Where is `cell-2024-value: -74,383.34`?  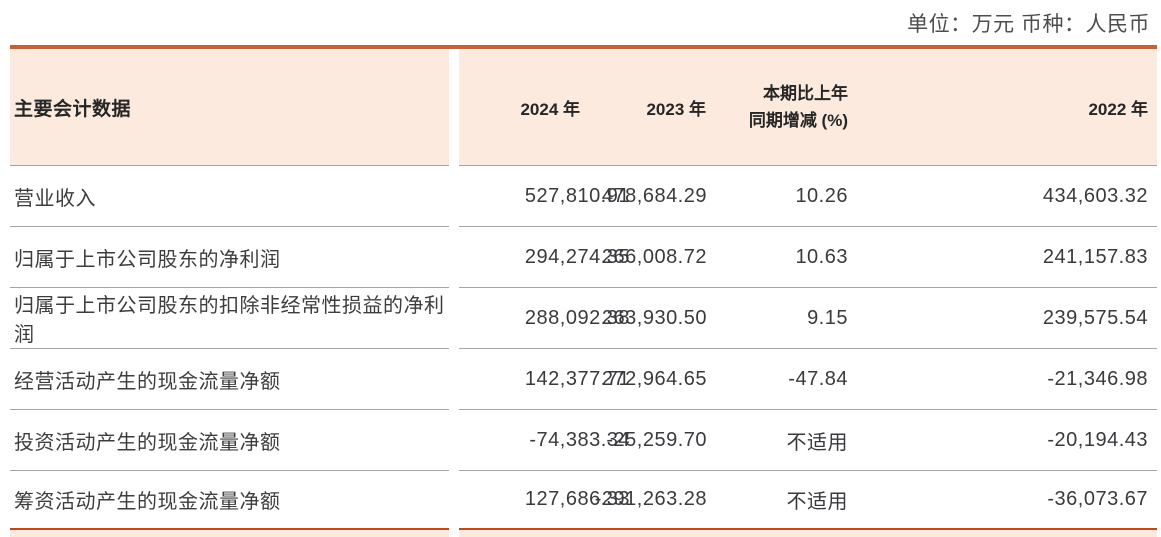 cell-2024-value: -74,383.34 is located at coordinates (549, 440).